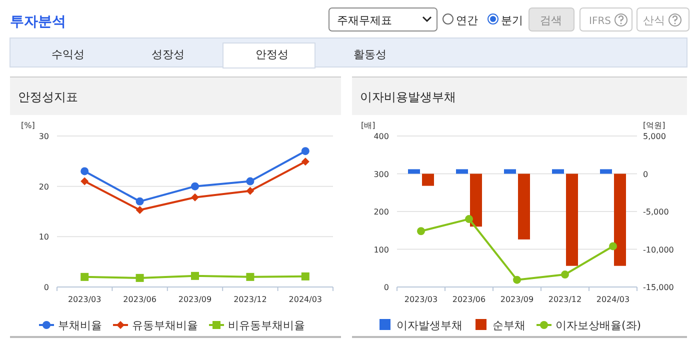  Describe the element at coordinates (381, 212) in the screenshot. I see `y-tick-label: 200` at that location.